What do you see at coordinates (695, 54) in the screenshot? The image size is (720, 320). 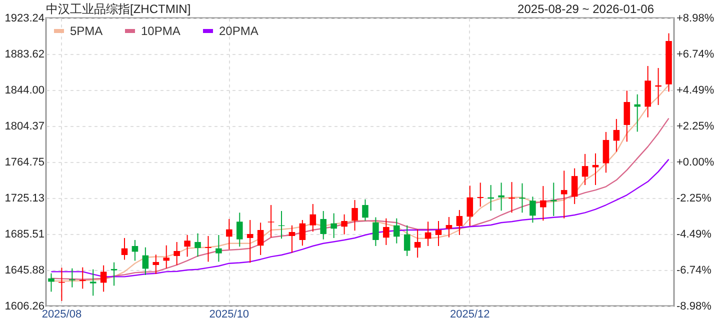 I see `y2-tick-label: +6.74%` at bounding box center [695, 54].